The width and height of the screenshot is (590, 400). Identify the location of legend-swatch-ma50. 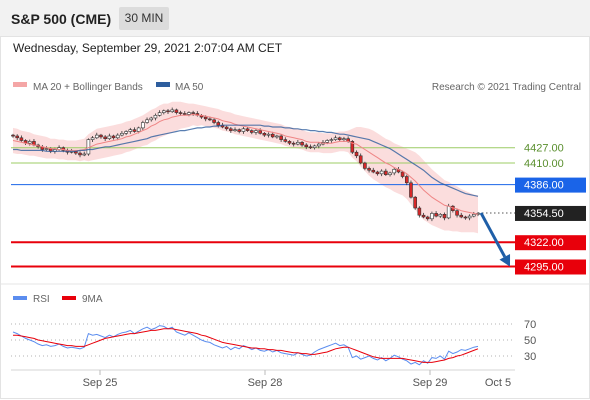
(163, 84).